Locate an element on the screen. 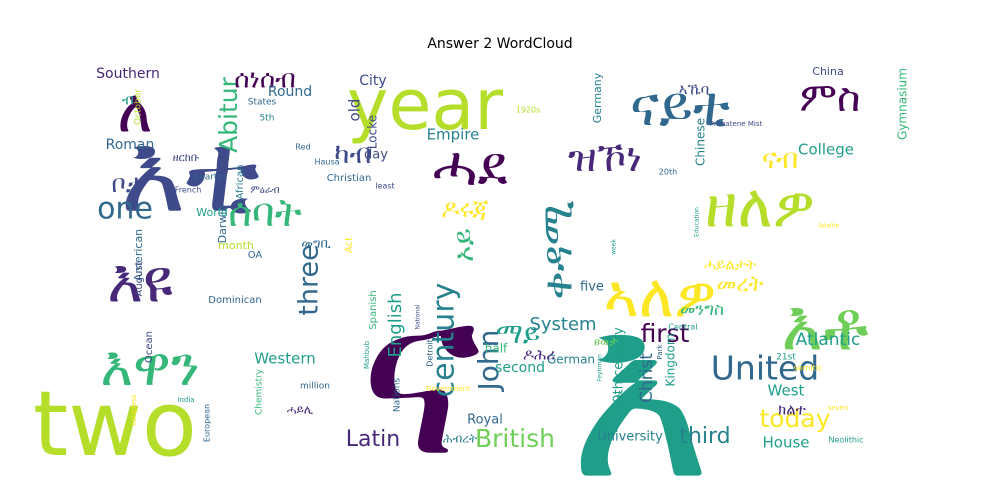 The height and width of the screenshot is (500, 1000). cloud-word: House is located at coordinates (785, 443).